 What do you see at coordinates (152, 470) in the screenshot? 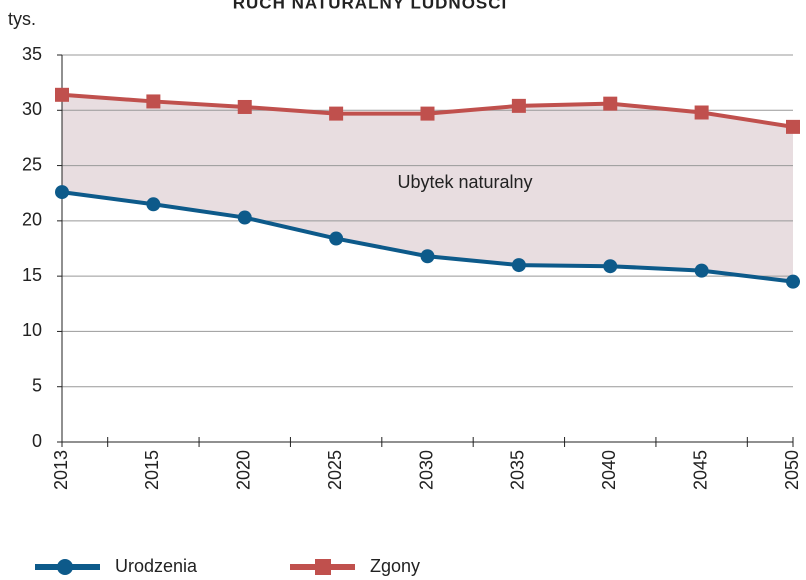
I see `x-tick-label: 2015` at bounding box center [152, 470].